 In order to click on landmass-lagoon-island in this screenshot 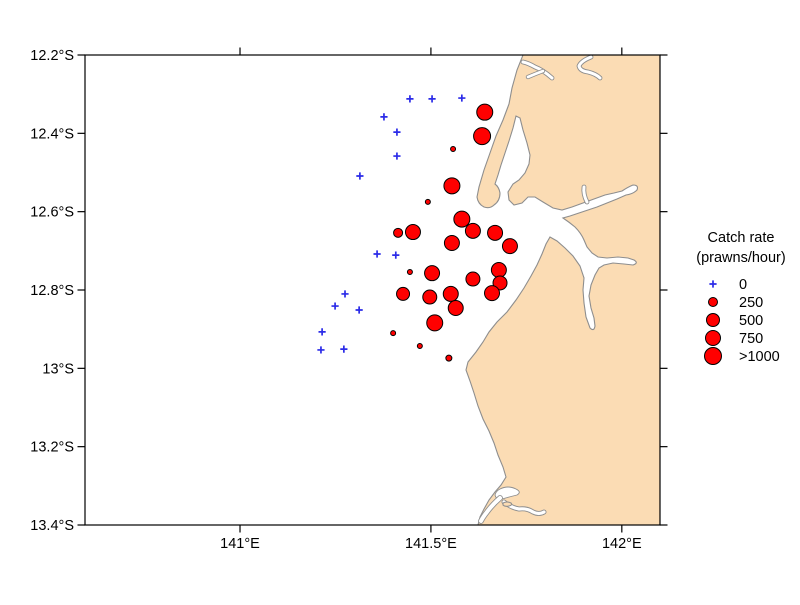, I will do `click(507, 504)`.